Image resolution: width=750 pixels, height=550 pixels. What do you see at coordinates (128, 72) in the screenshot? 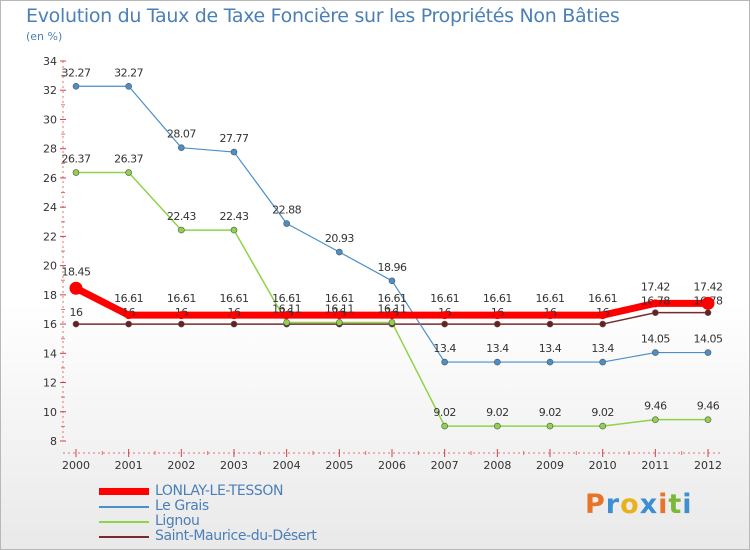
I see `data-label: 32.27` at bounding box center [128, 72].